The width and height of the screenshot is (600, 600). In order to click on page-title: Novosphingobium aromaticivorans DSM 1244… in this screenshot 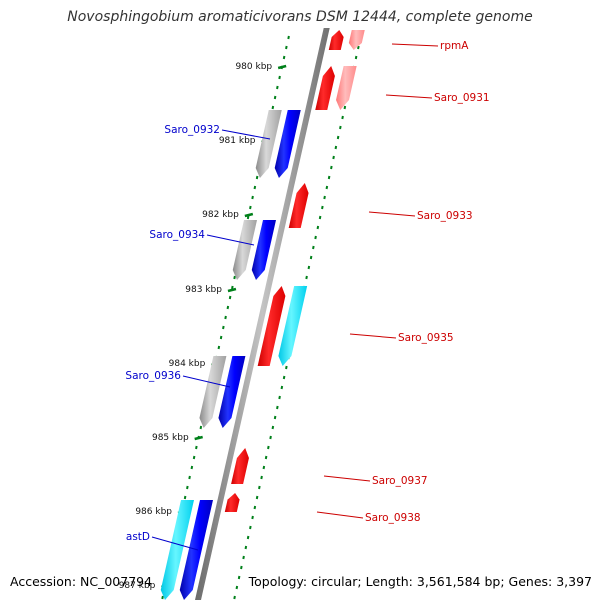, I will do `click(300, 17)`.